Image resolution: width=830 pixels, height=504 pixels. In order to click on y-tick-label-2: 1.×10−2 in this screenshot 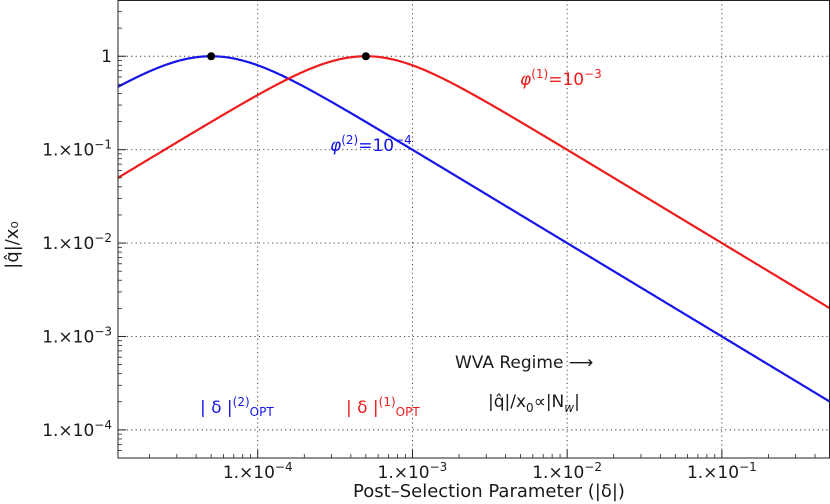, I will do `click(77, 242)`.